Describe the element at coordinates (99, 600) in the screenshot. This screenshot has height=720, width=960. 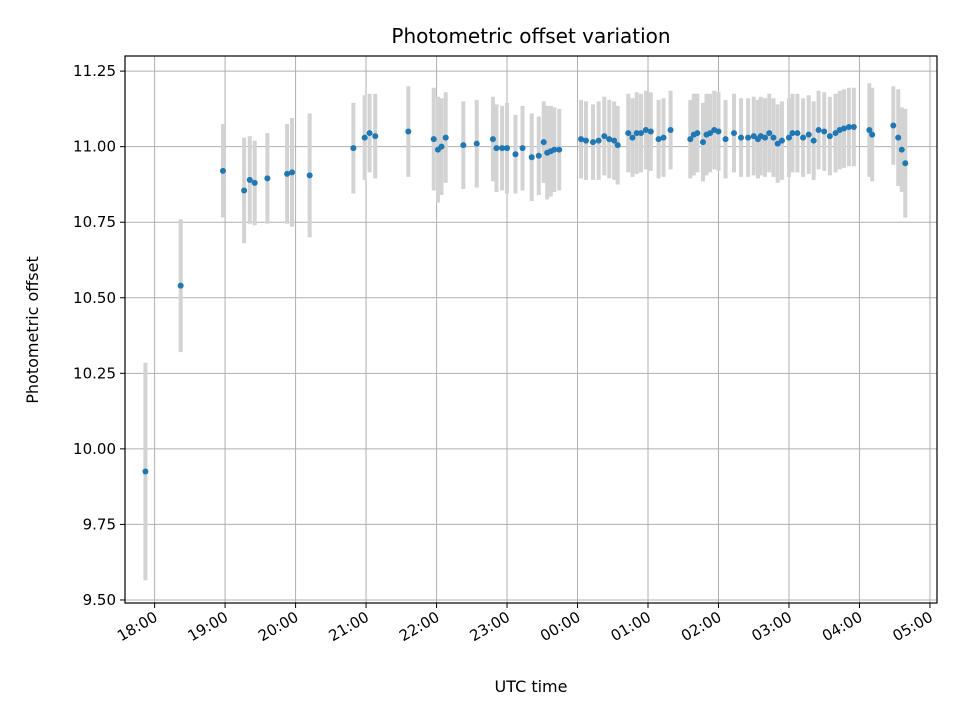
I see `y-tick-label: 9.50` at that location.